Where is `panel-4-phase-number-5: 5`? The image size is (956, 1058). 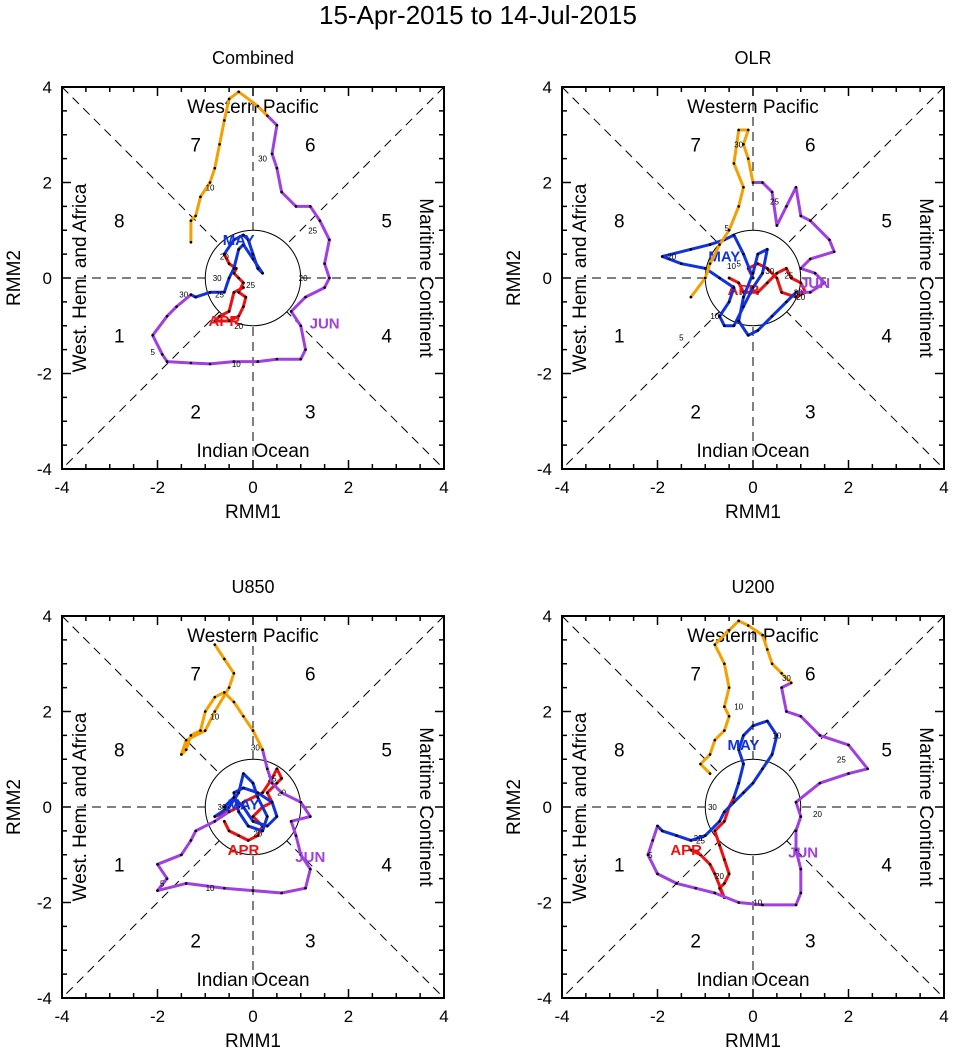 panel-4-phase-number-5: 5 is located at coordinates (886, 751).